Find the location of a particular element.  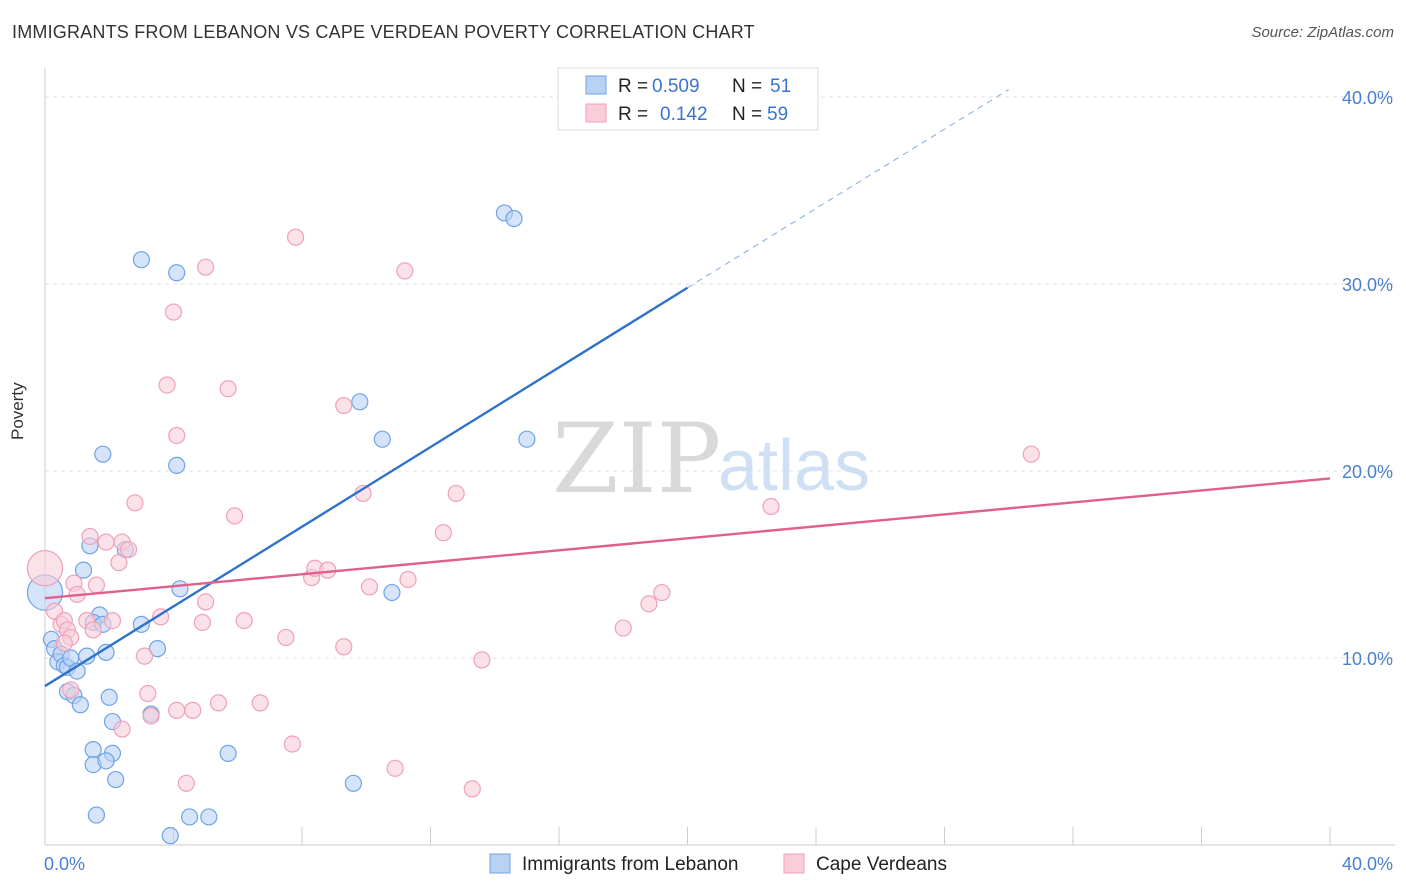

legend-n-label-2: N = is located at coordinates (747, 114).